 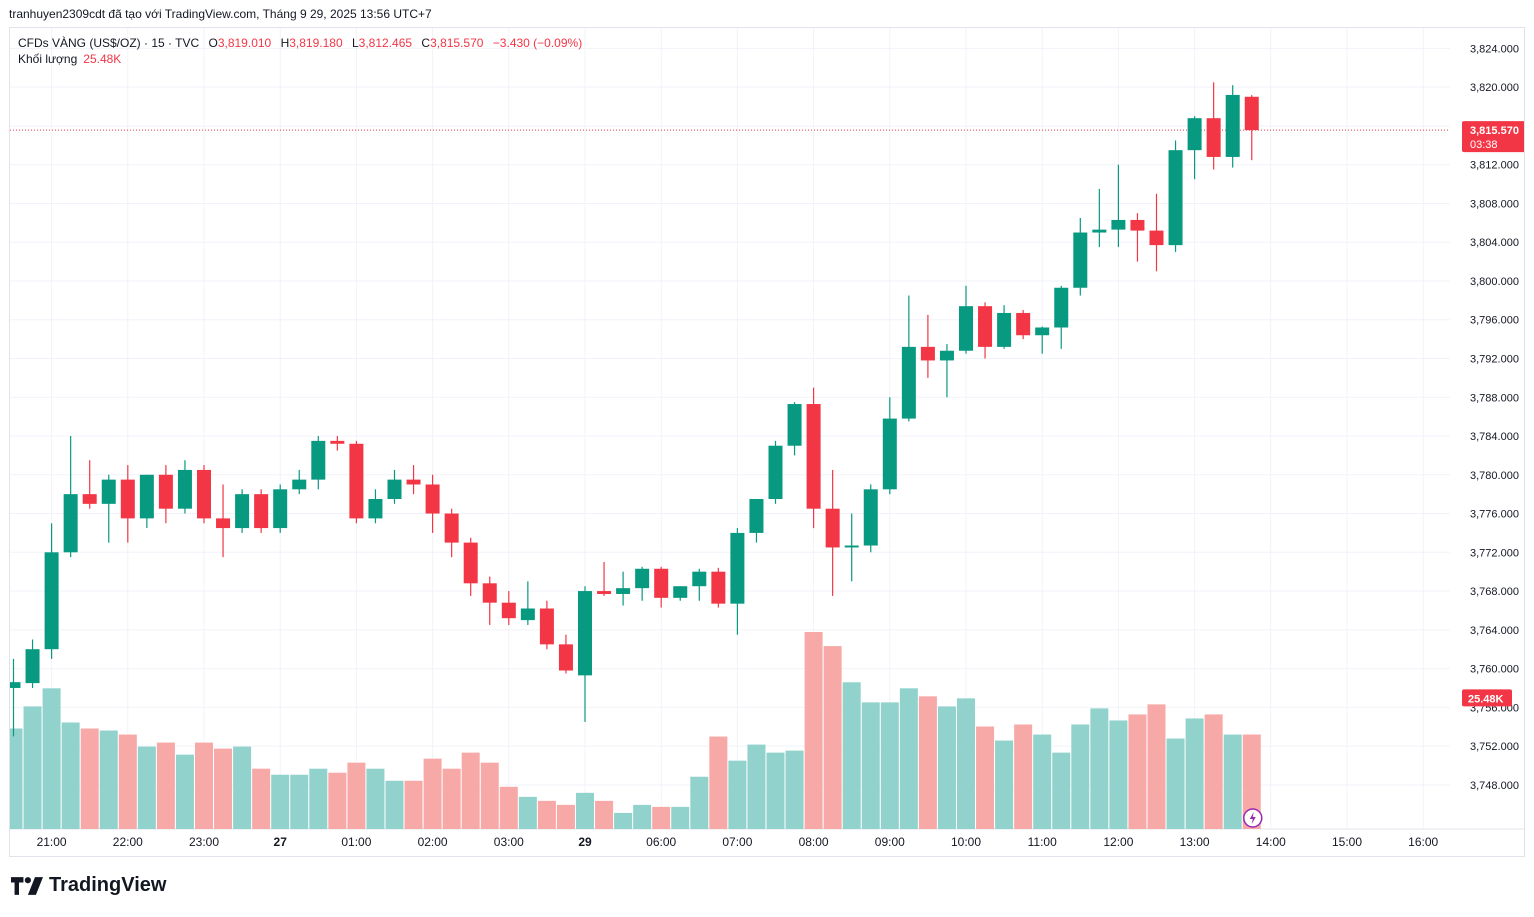 What do you see at coordinates (1494, 360) in the screenshot?
I see `price-tick-label: 3,792.000` at bounding box center [1494, 360].